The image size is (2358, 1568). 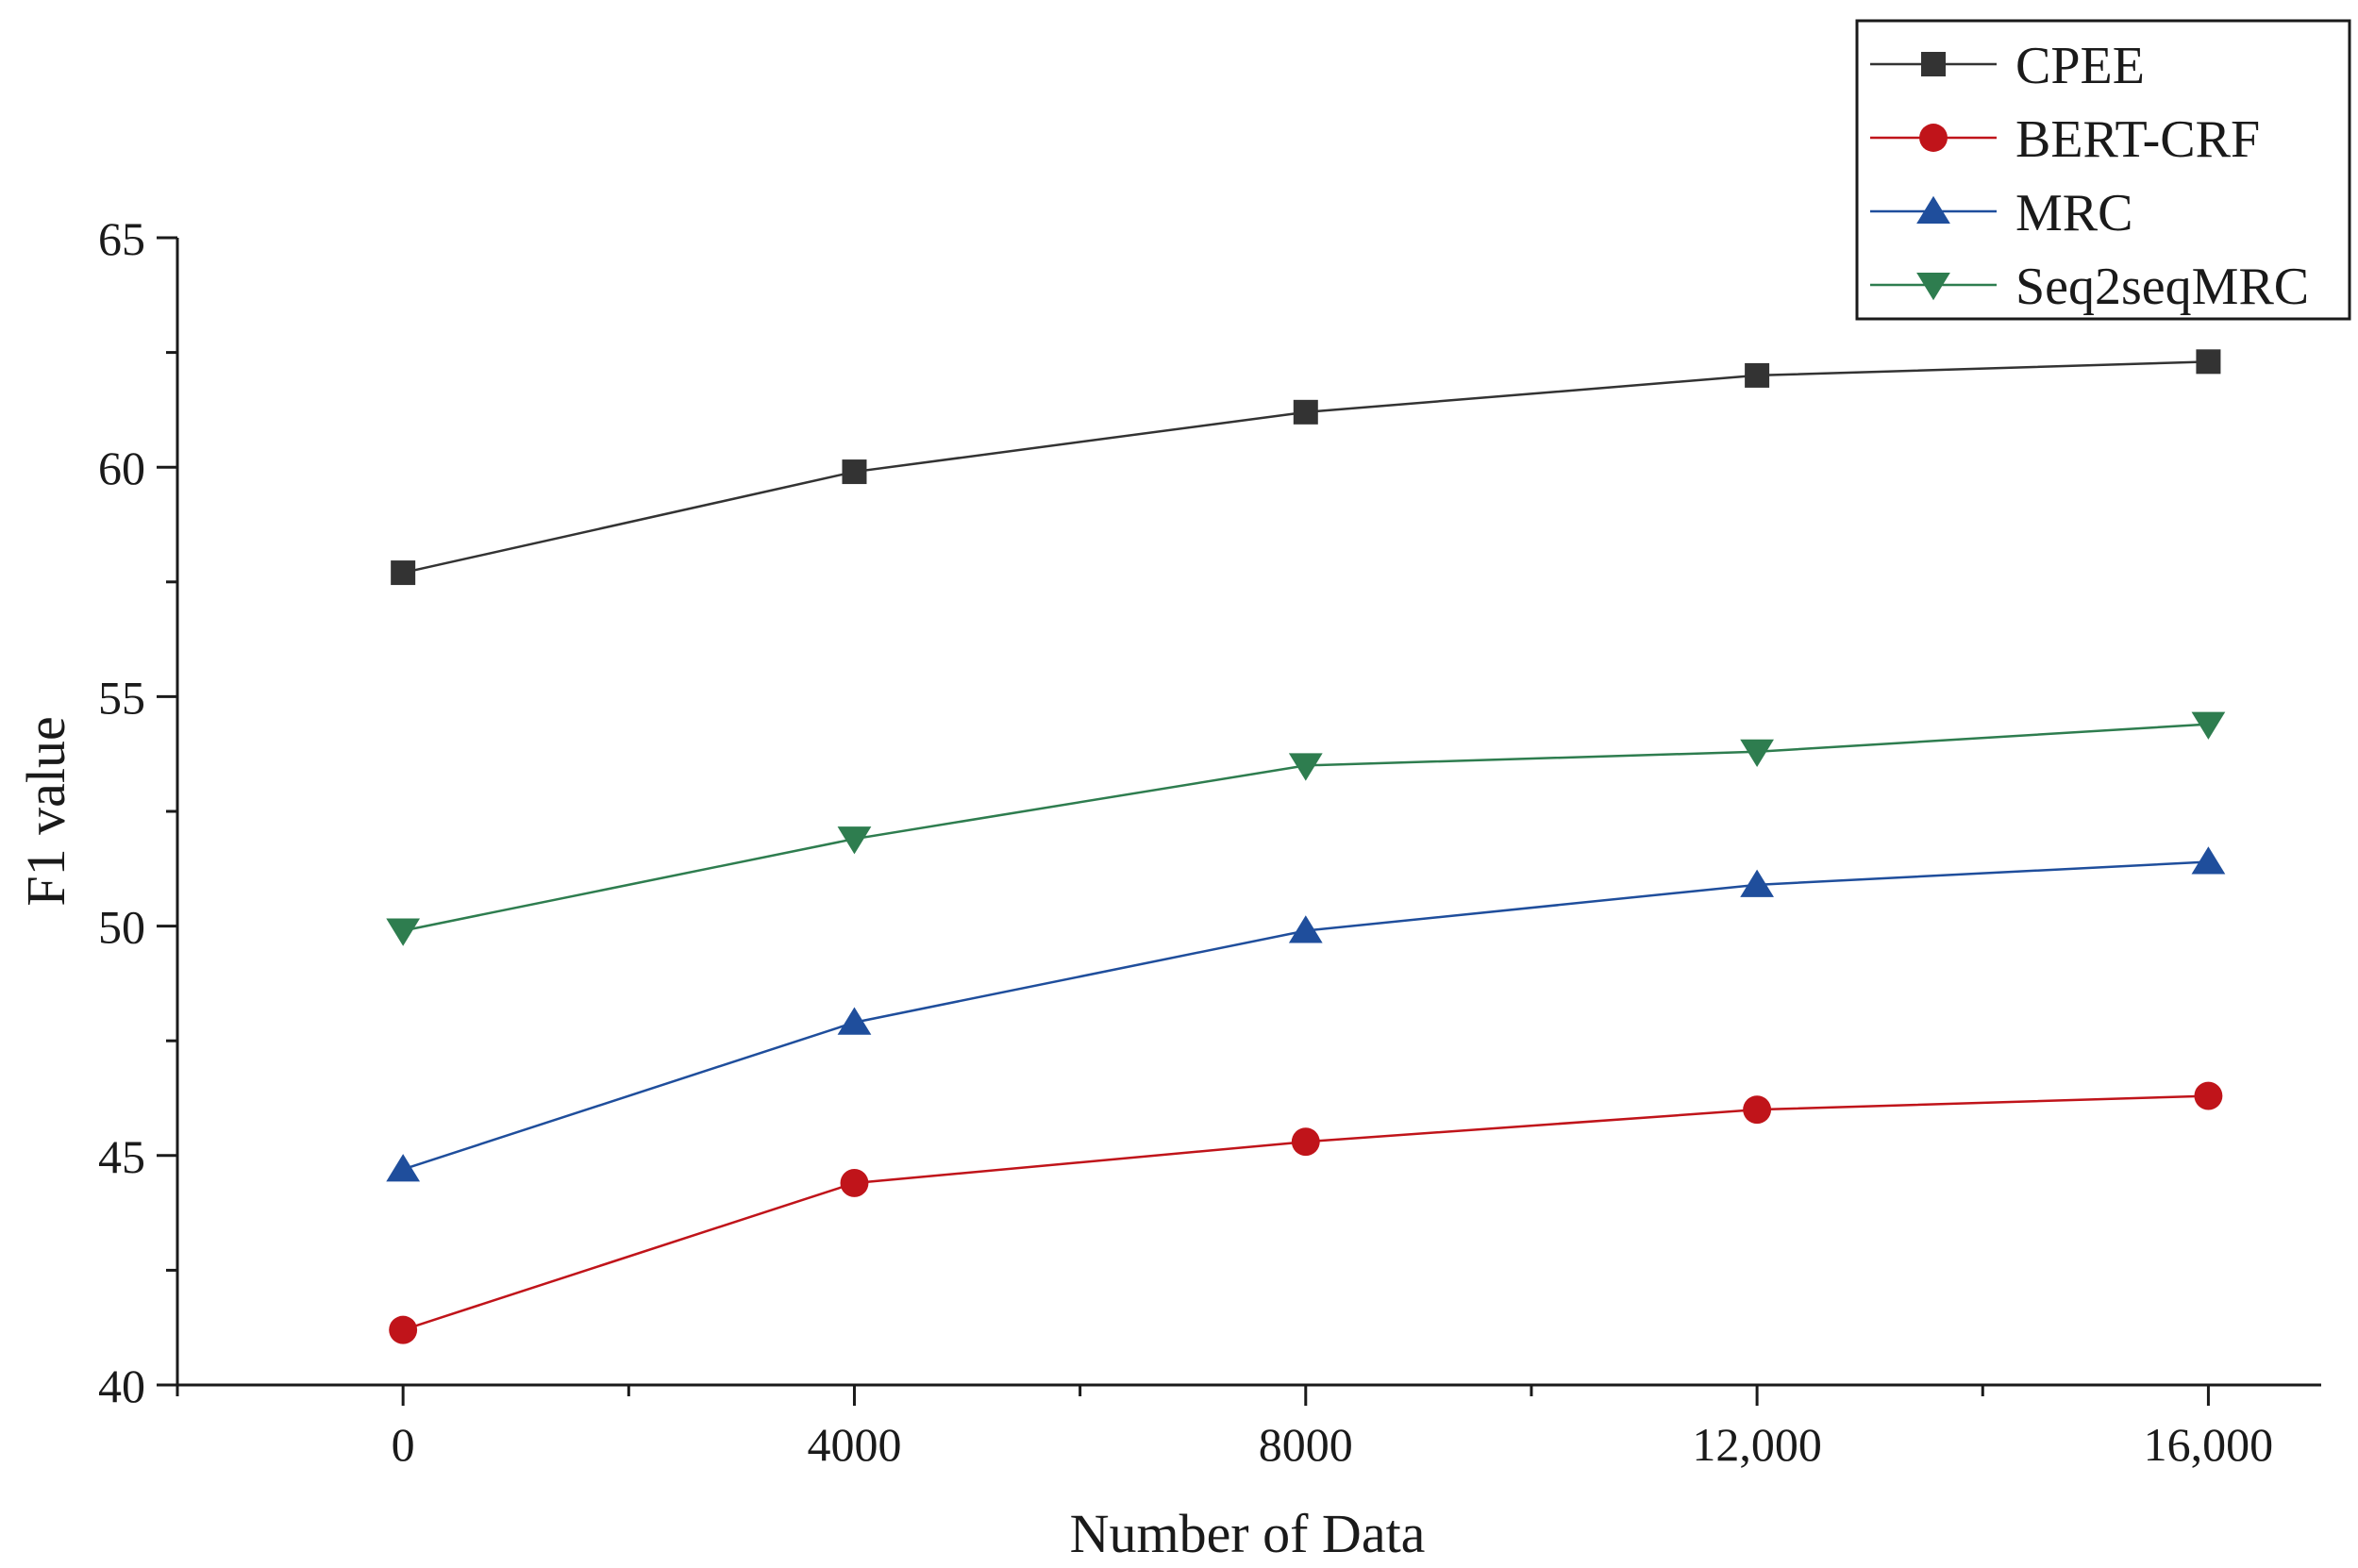 I want to click on y-tick-label: 45, so click(x=121, y=1156).